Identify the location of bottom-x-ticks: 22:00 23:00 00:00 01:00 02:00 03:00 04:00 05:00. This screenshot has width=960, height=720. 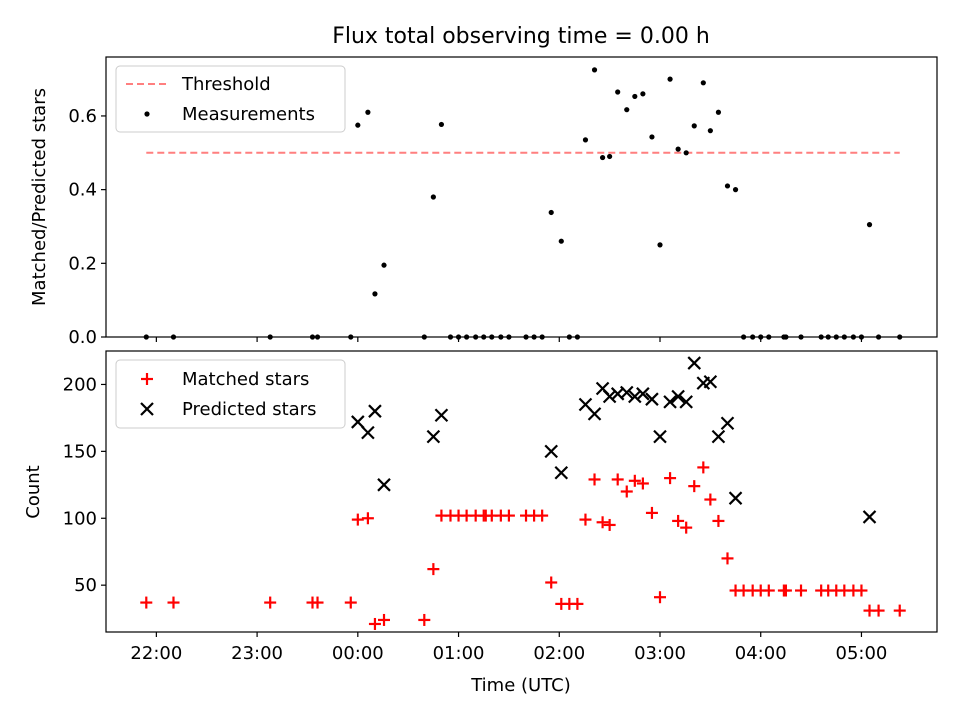
(508, 648).